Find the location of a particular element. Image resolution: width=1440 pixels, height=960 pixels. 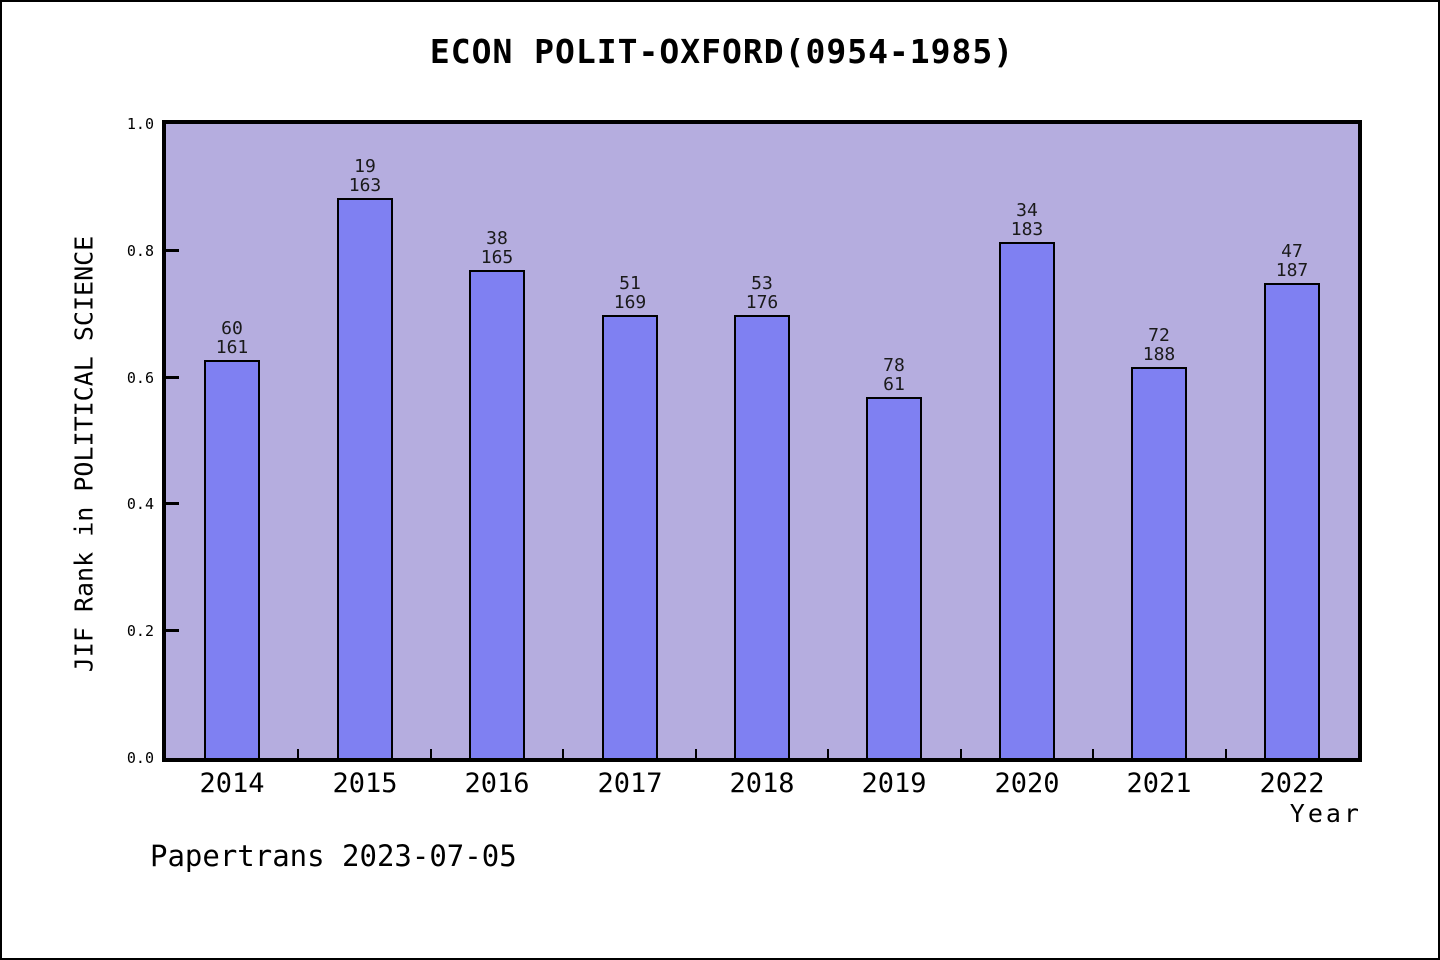

y-axis-tick-label: 0.4 is located at coordinates (140, 504).